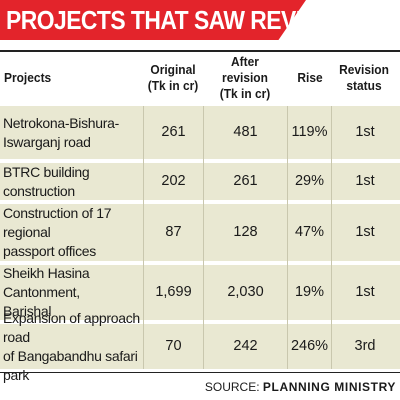 This screenshot has width=400, height=400. What do you see at coordinates (365, 132) in the screenshot?
I see `table-row-1-status: 1st` at bounding box center [365, 132].